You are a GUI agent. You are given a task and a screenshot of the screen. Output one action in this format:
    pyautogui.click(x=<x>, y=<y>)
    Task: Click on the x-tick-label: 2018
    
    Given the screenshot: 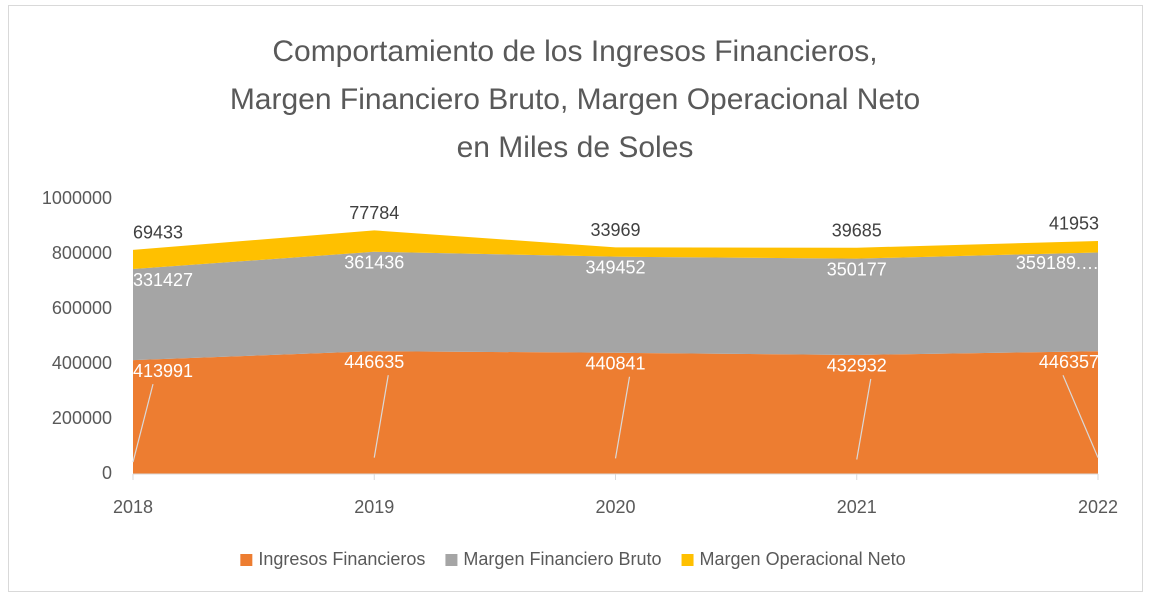 What is the action you would take?
    pyautogui.click(x=133, y=507)
    